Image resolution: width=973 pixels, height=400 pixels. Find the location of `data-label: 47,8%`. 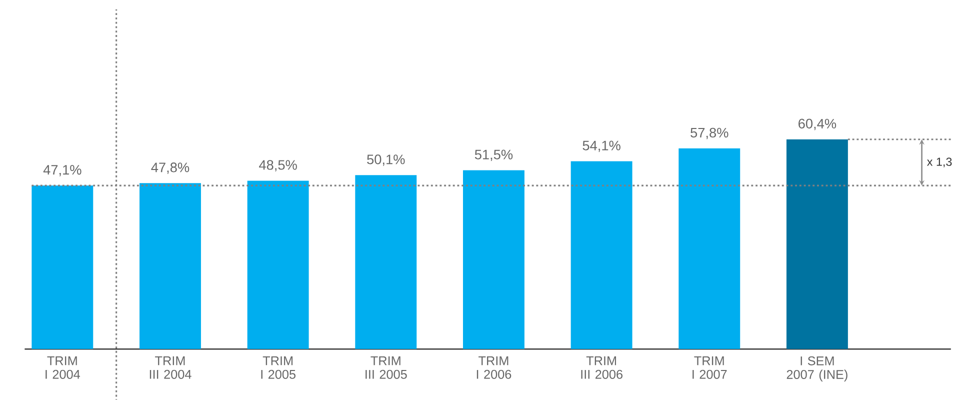

data-label: 47,8% is located at coordinates (170, 168).